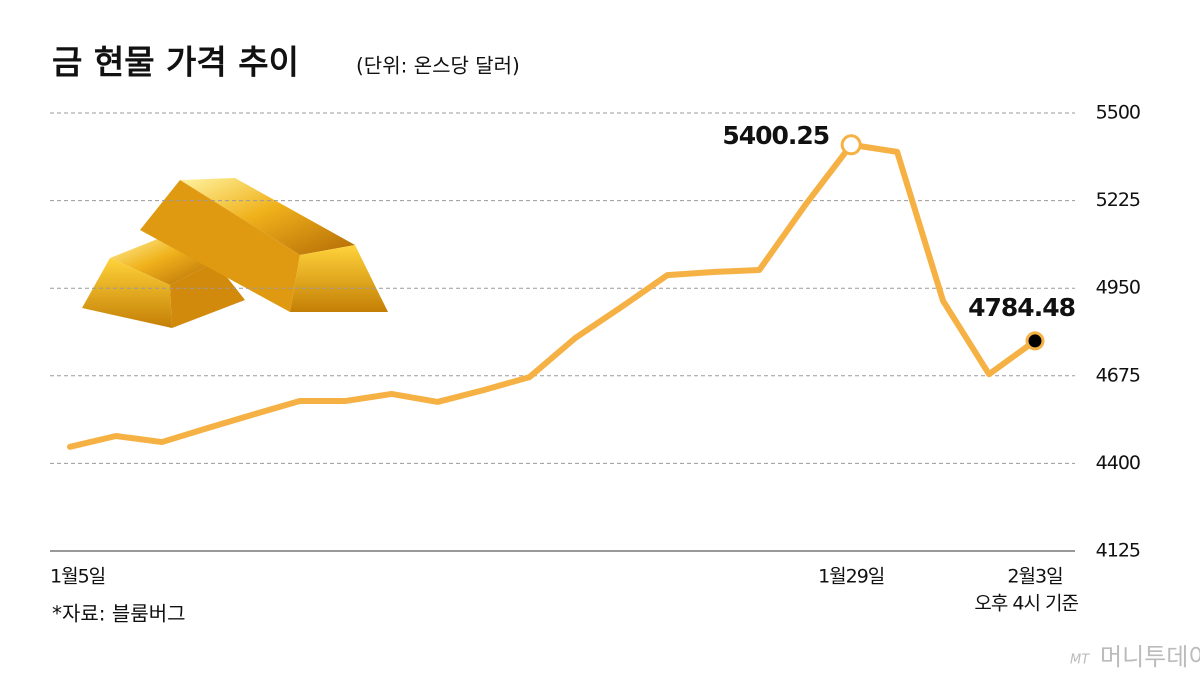  Describe the element at coordinates (1118, 375) in the screenshot. I see `y-tick-label: 4675` at that location.